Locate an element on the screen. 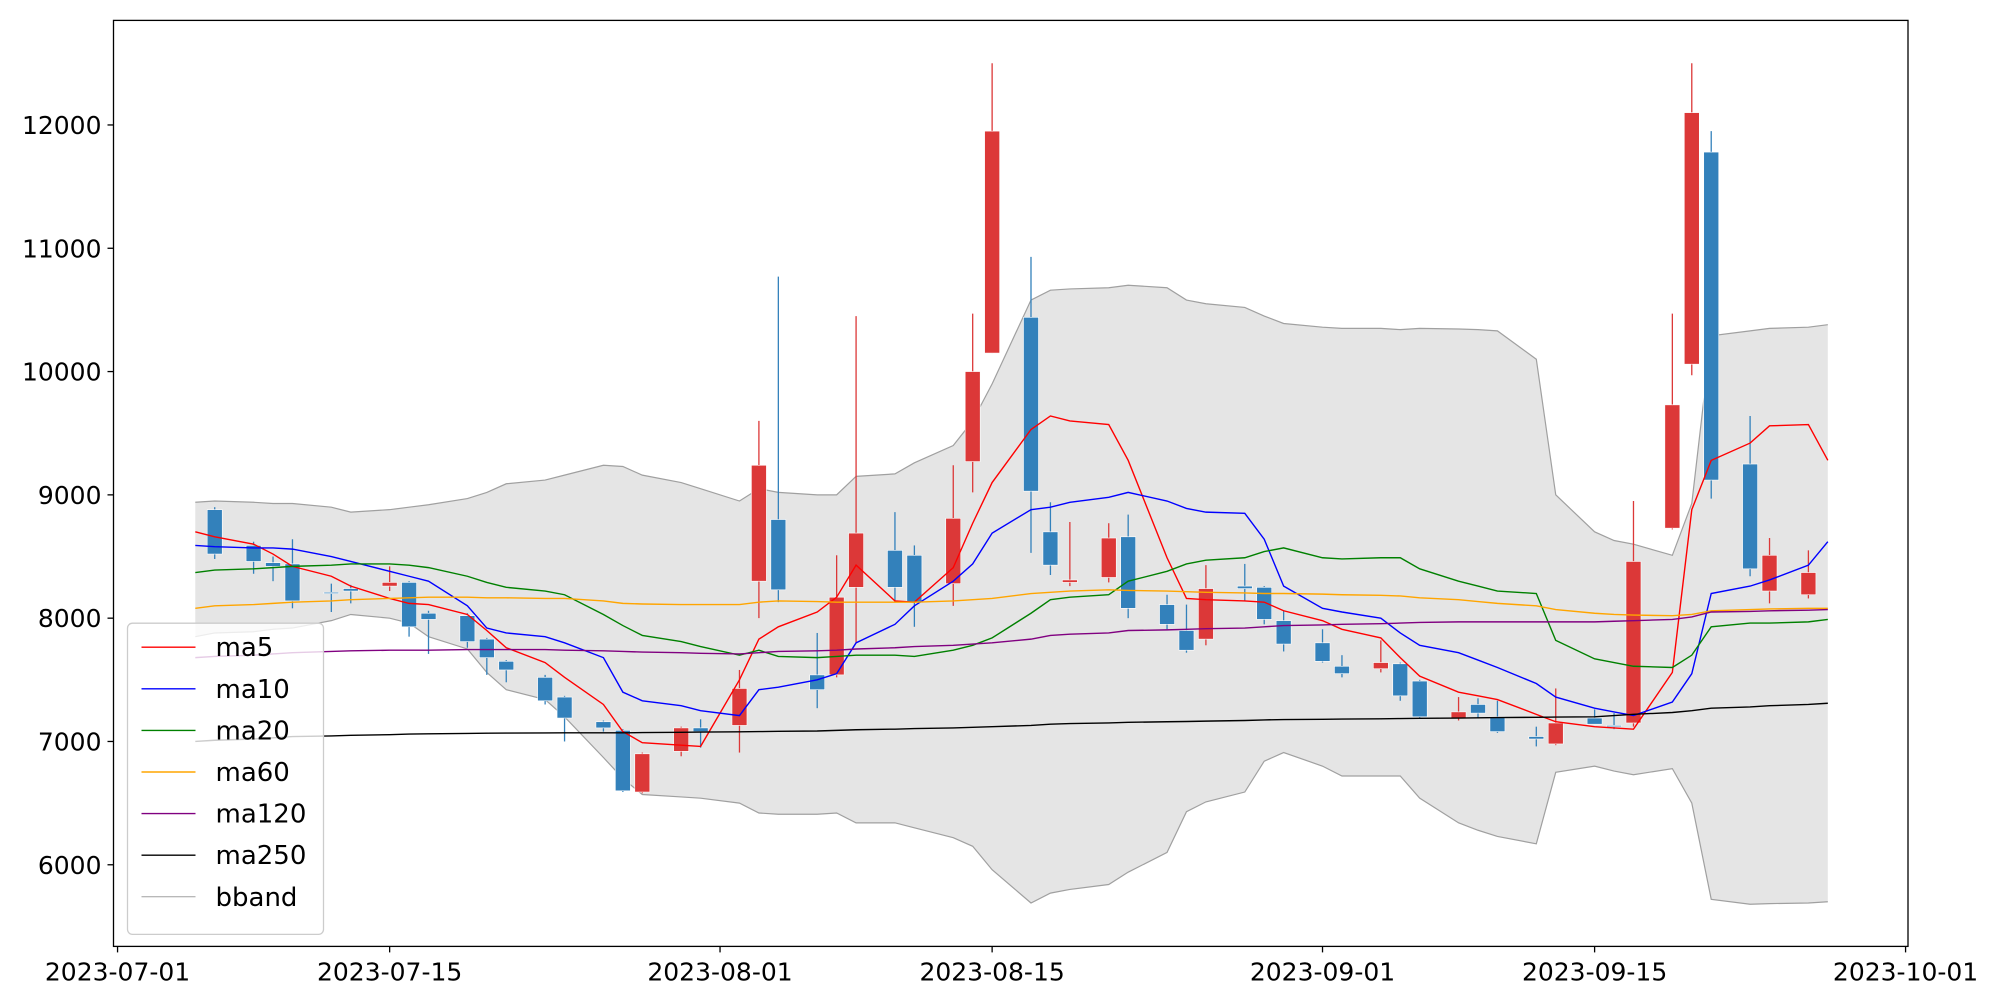 The image size is (2000, 1000). x-tick-label: 2023-09-15 is located at coordinates (1594, 971).